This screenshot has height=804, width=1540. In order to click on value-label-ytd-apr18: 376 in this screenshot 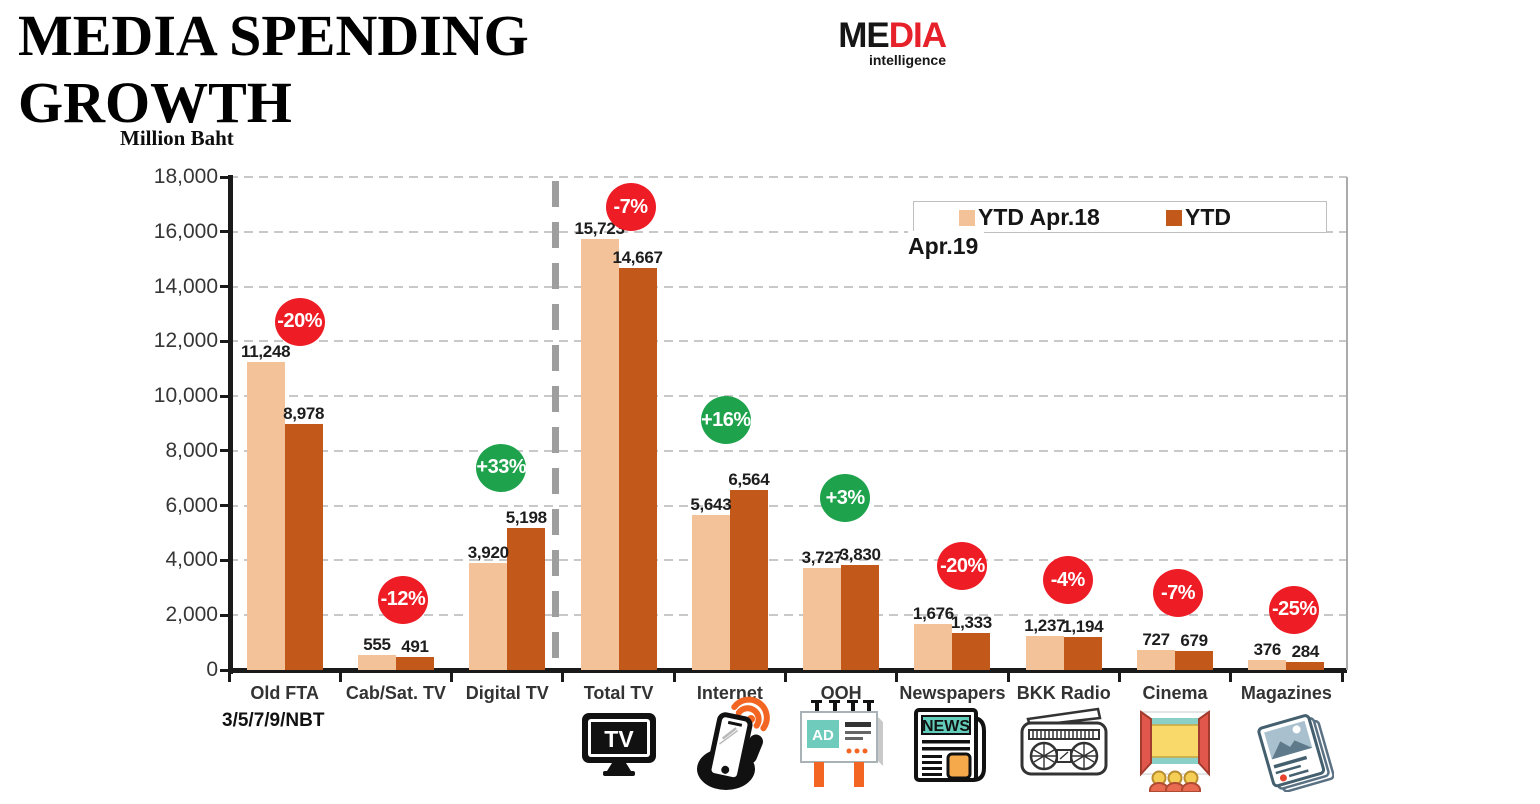, I will do `click(1267, 649)`.